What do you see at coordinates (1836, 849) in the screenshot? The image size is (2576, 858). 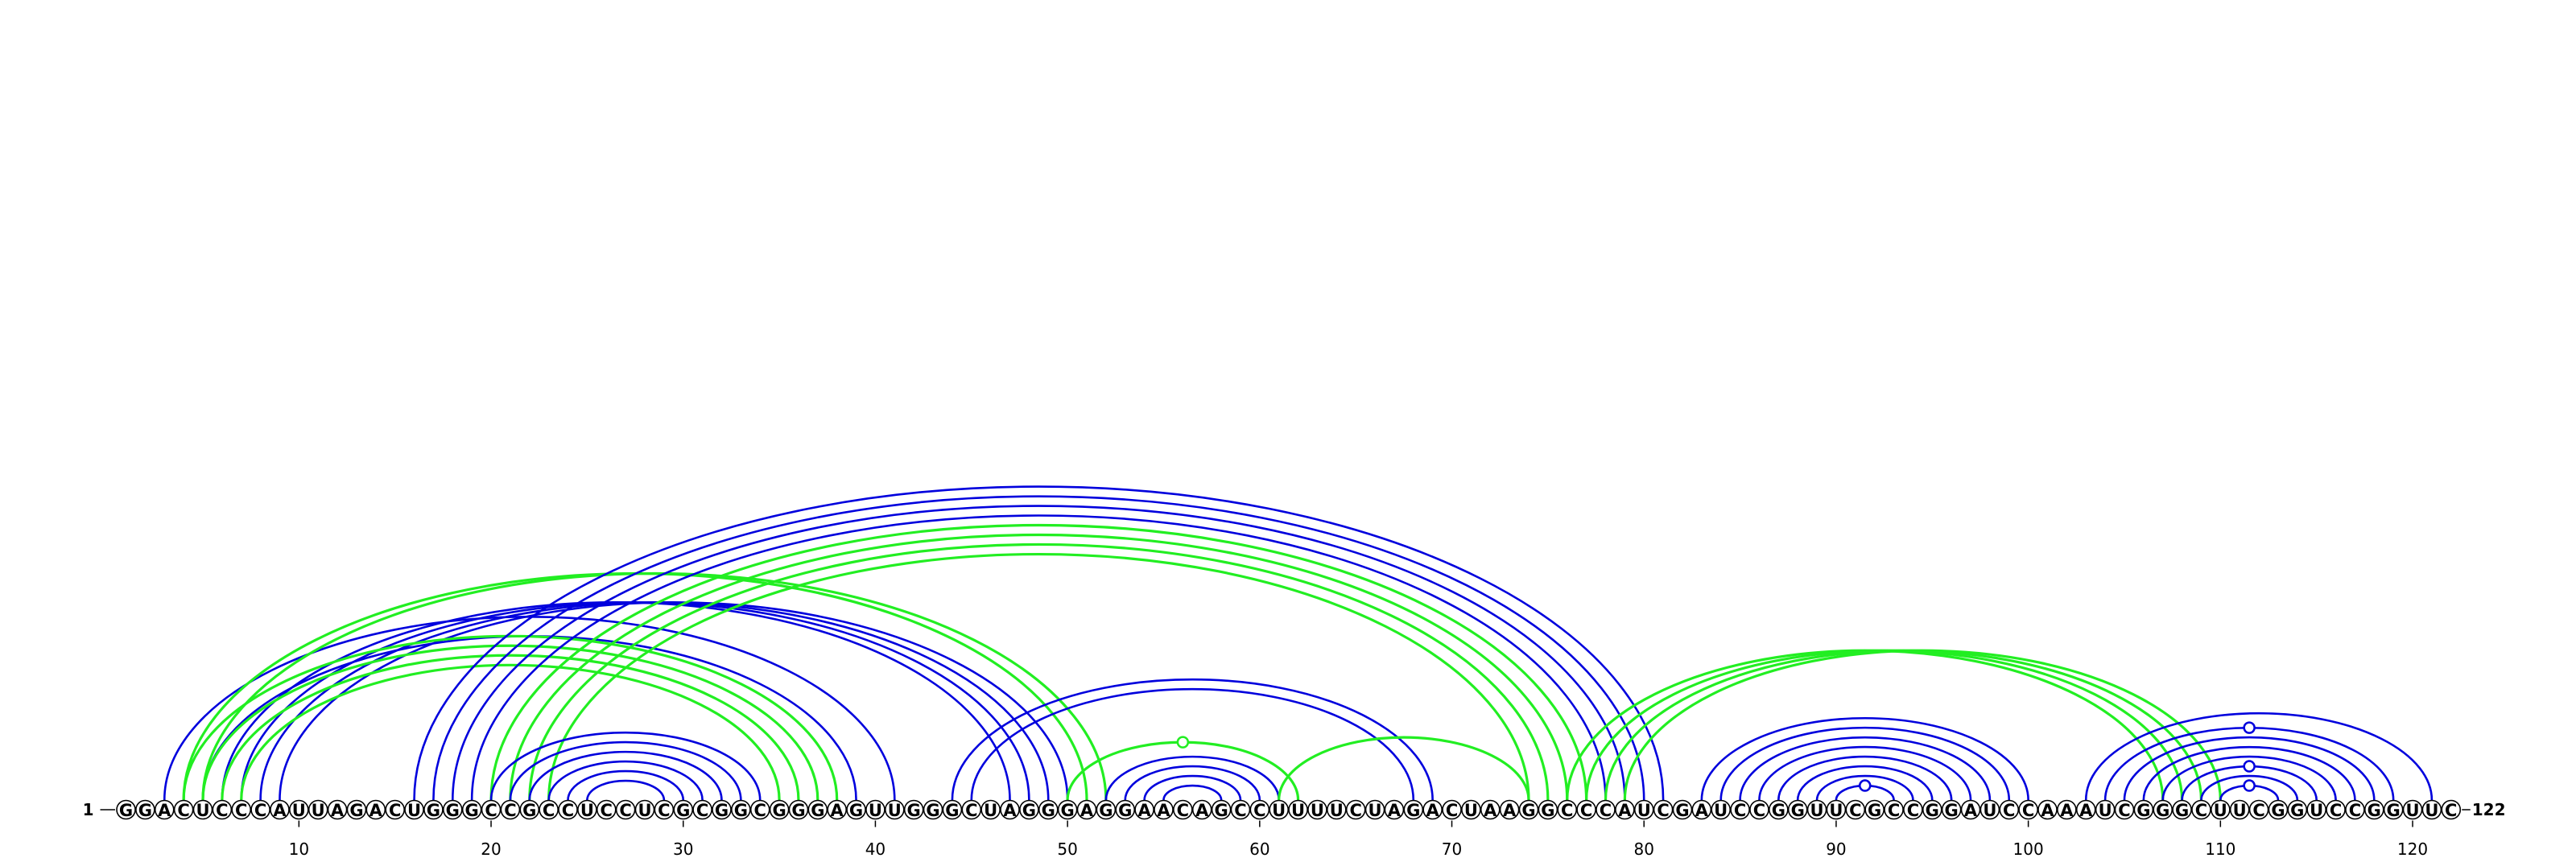 I see `axis-tick-label: 90` at bounding box center [1836, 849].